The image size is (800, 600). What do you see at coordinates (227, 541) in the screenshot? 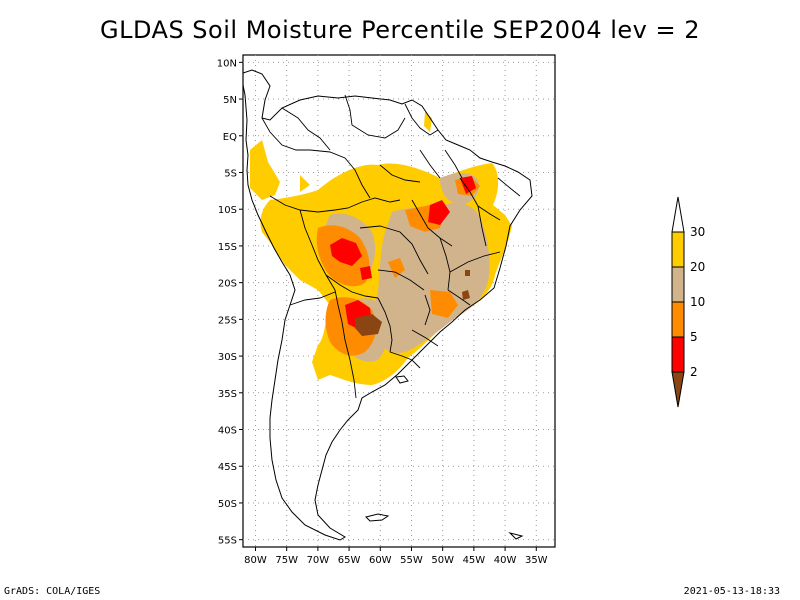
I see `lat-tick-label: 55S` at bounding box center [227, 541].